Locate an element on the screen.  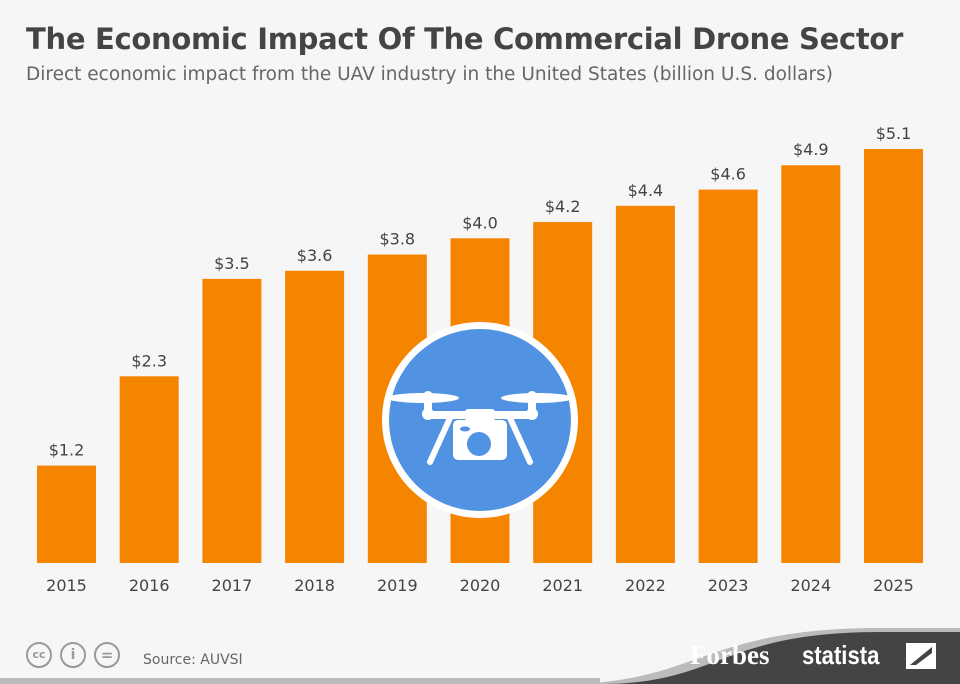
no-derivatives-icon: = is located at coordinates (107, 655).